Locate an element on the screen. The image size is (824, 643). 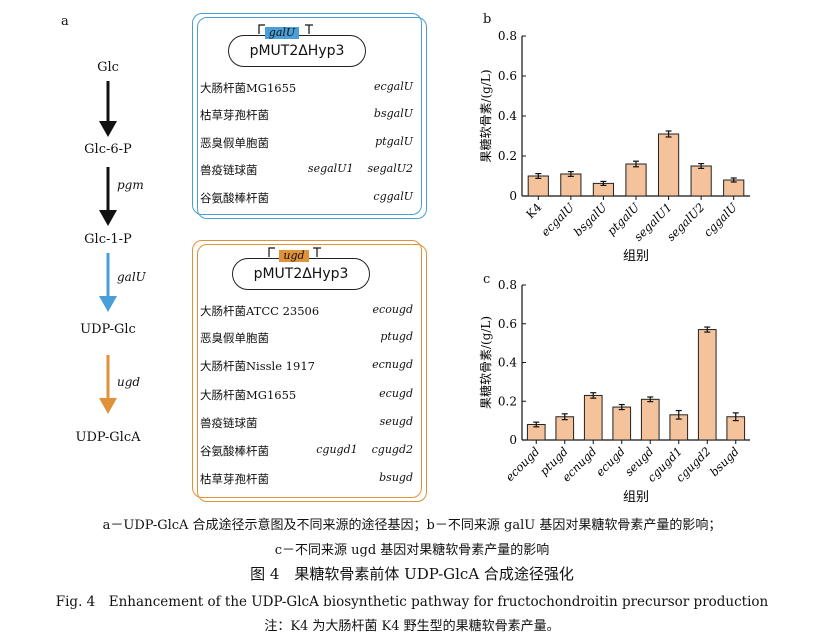
galu-row-1: 大肠杆菌MG1655 ecgalU is located at coordinates (306, 87).